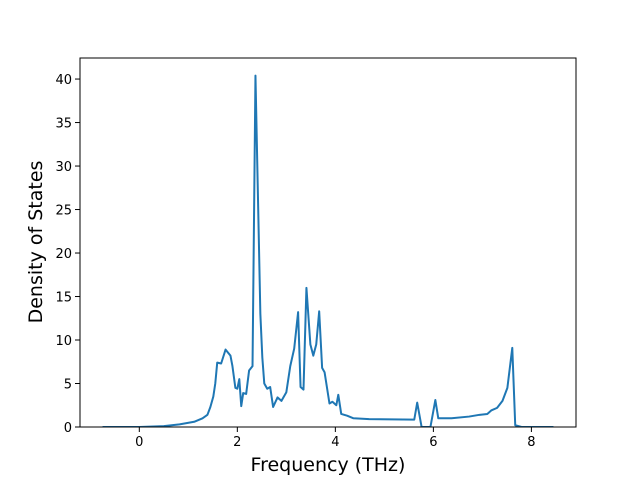 The image size is (640, 480). Describe the element at coordinates (68, 385) in the screenshot. I see `y-tick-label: 5` at that location.